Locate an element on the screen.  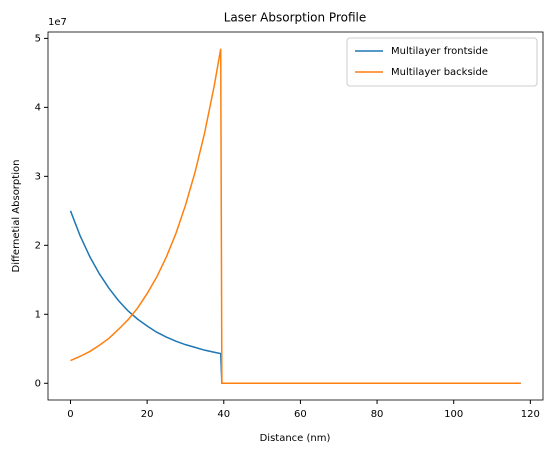
y-tick-label: 4 is located at coordinates (38, 107).